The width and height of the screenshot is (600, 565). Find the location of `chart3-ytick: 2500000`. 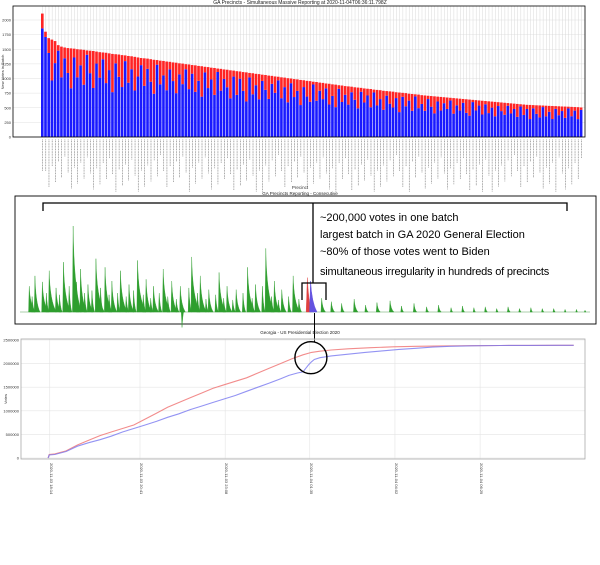

chart3-ytick: 2500000 is located at coordinates (11, 340).